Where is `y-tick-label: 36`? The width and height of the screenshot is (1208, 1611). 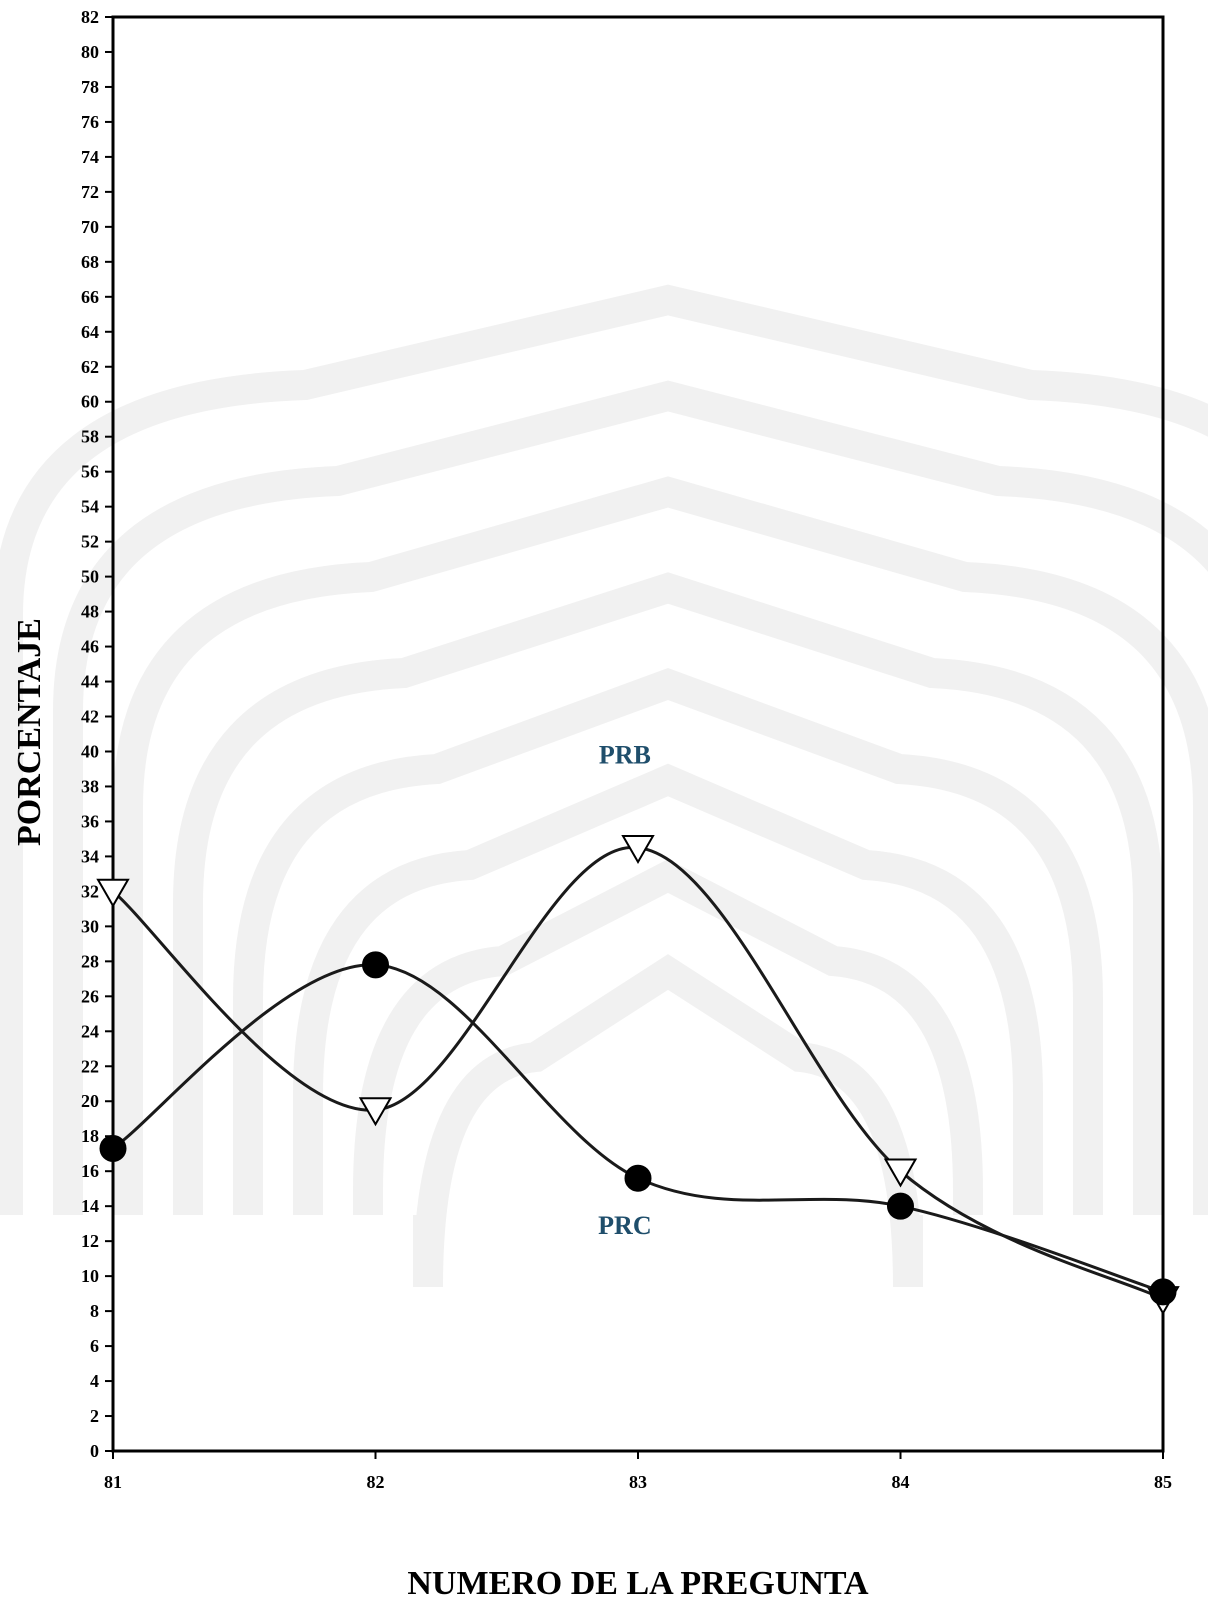 y-tick-label: 36 is located at coordinates (90, 821).